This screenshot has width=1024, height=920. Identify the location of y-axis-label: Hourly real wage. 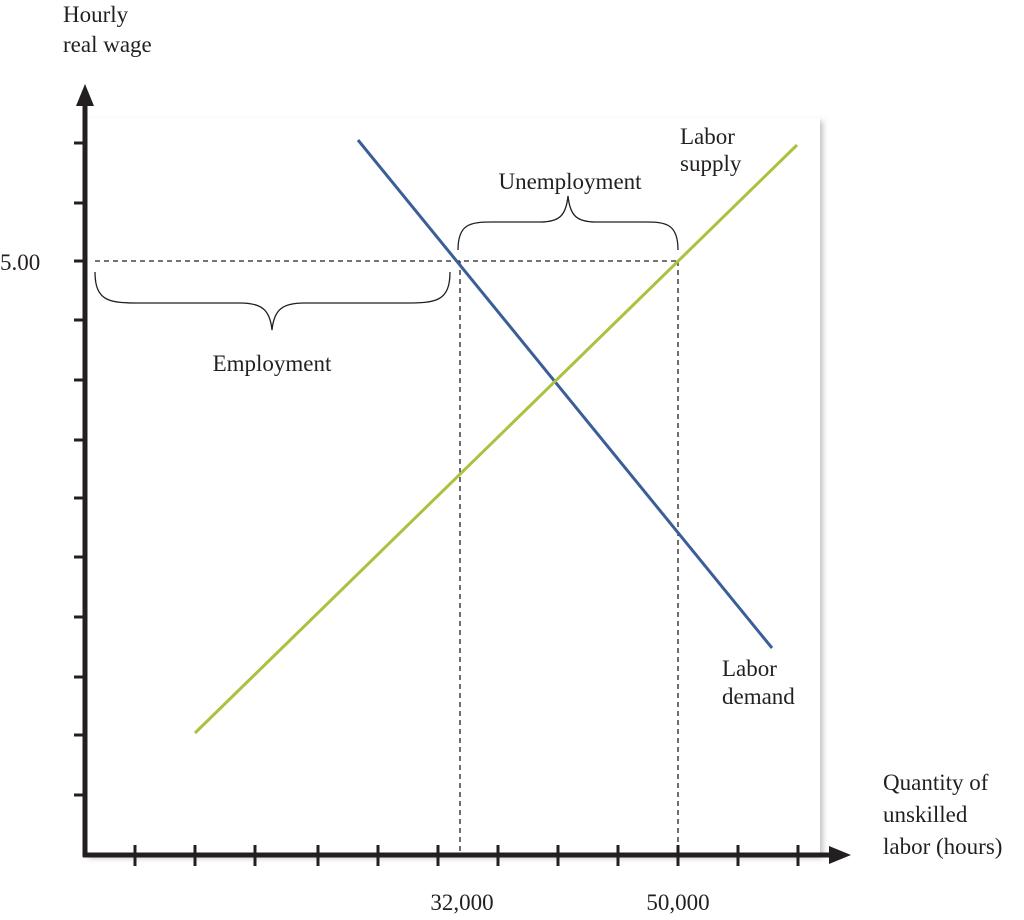
(107, 29).